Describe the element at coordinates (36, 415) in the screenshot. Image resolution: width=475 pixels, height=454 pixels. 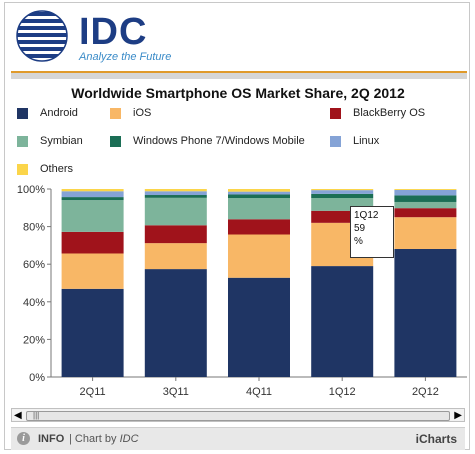
I see `scroll-grip-icon: |||` at that location.